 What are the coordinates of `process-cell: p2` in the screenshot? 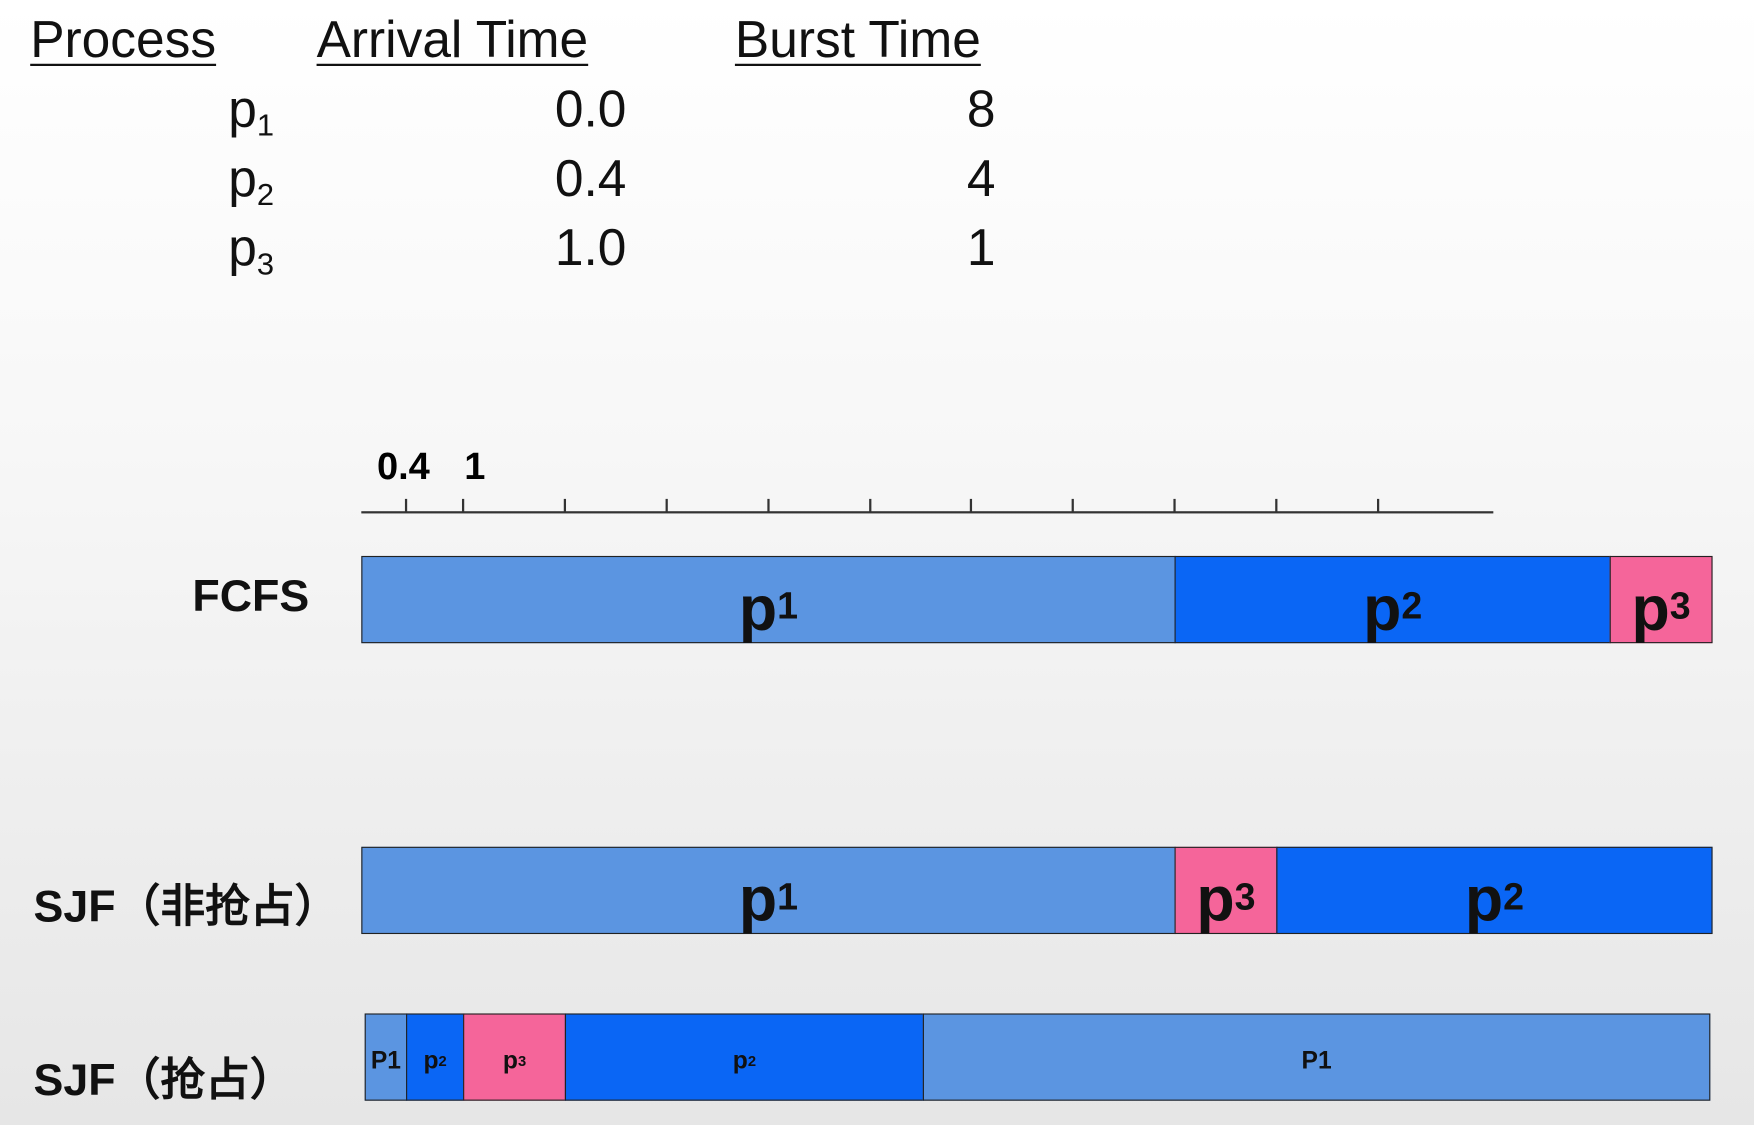 It's located at (251, 180).